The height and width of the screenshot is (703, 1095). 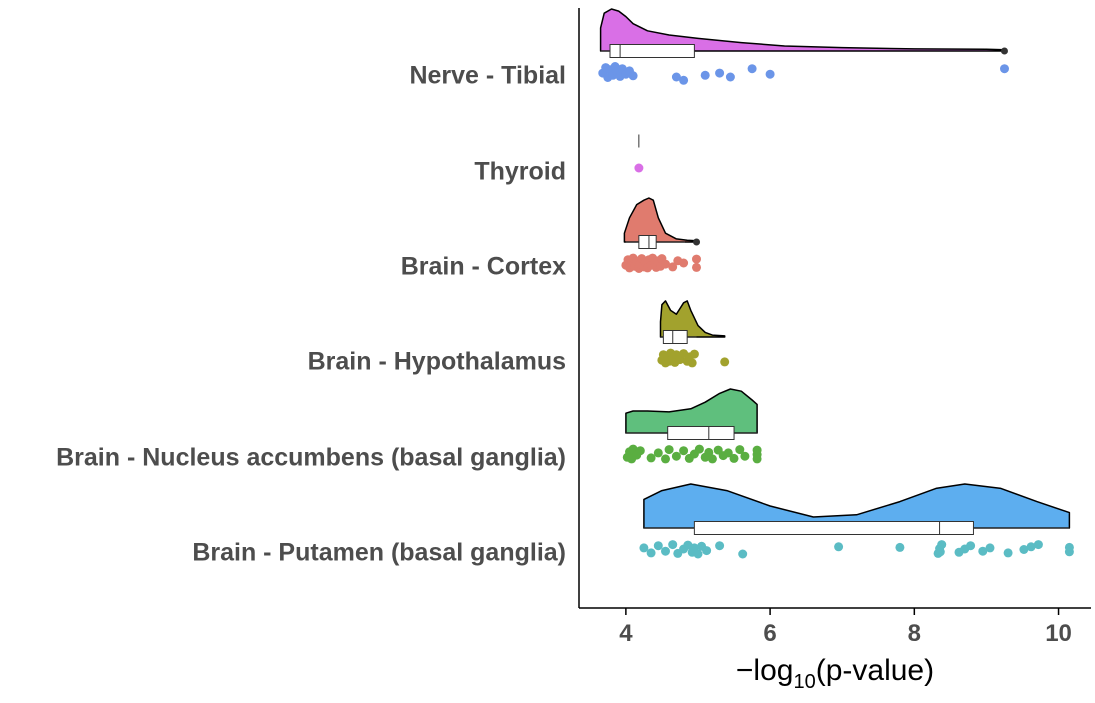 What do you see at coordinates (437, 362) in the screenshot?
I see `category-label-brain-hypothalamus: Brain - Hypothalamus` at bounding box center [437, 362].